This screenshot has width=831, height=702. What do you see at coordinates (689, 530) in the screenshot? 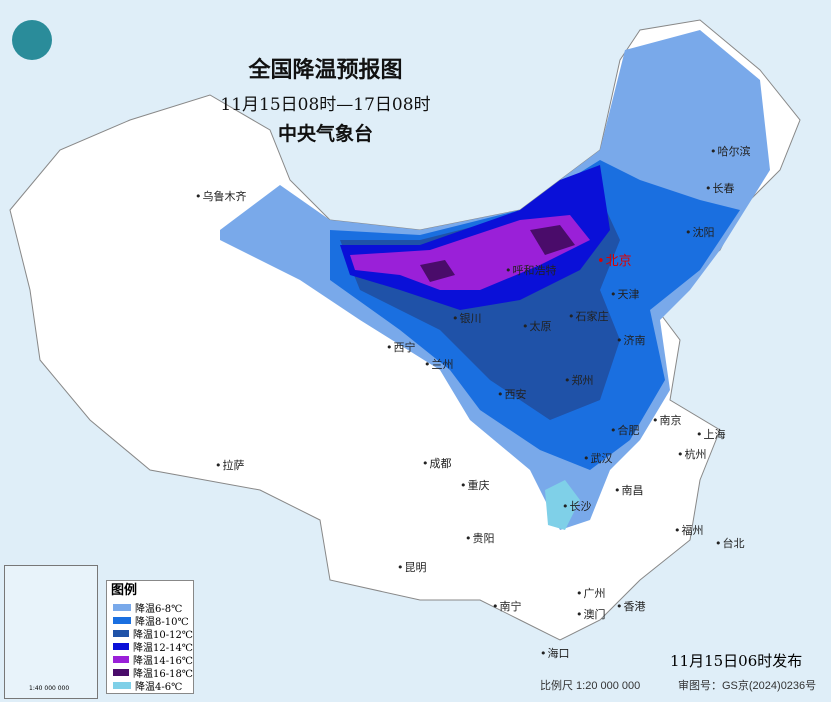
I see `city-label: 福州` at bounding box center [689, 530].